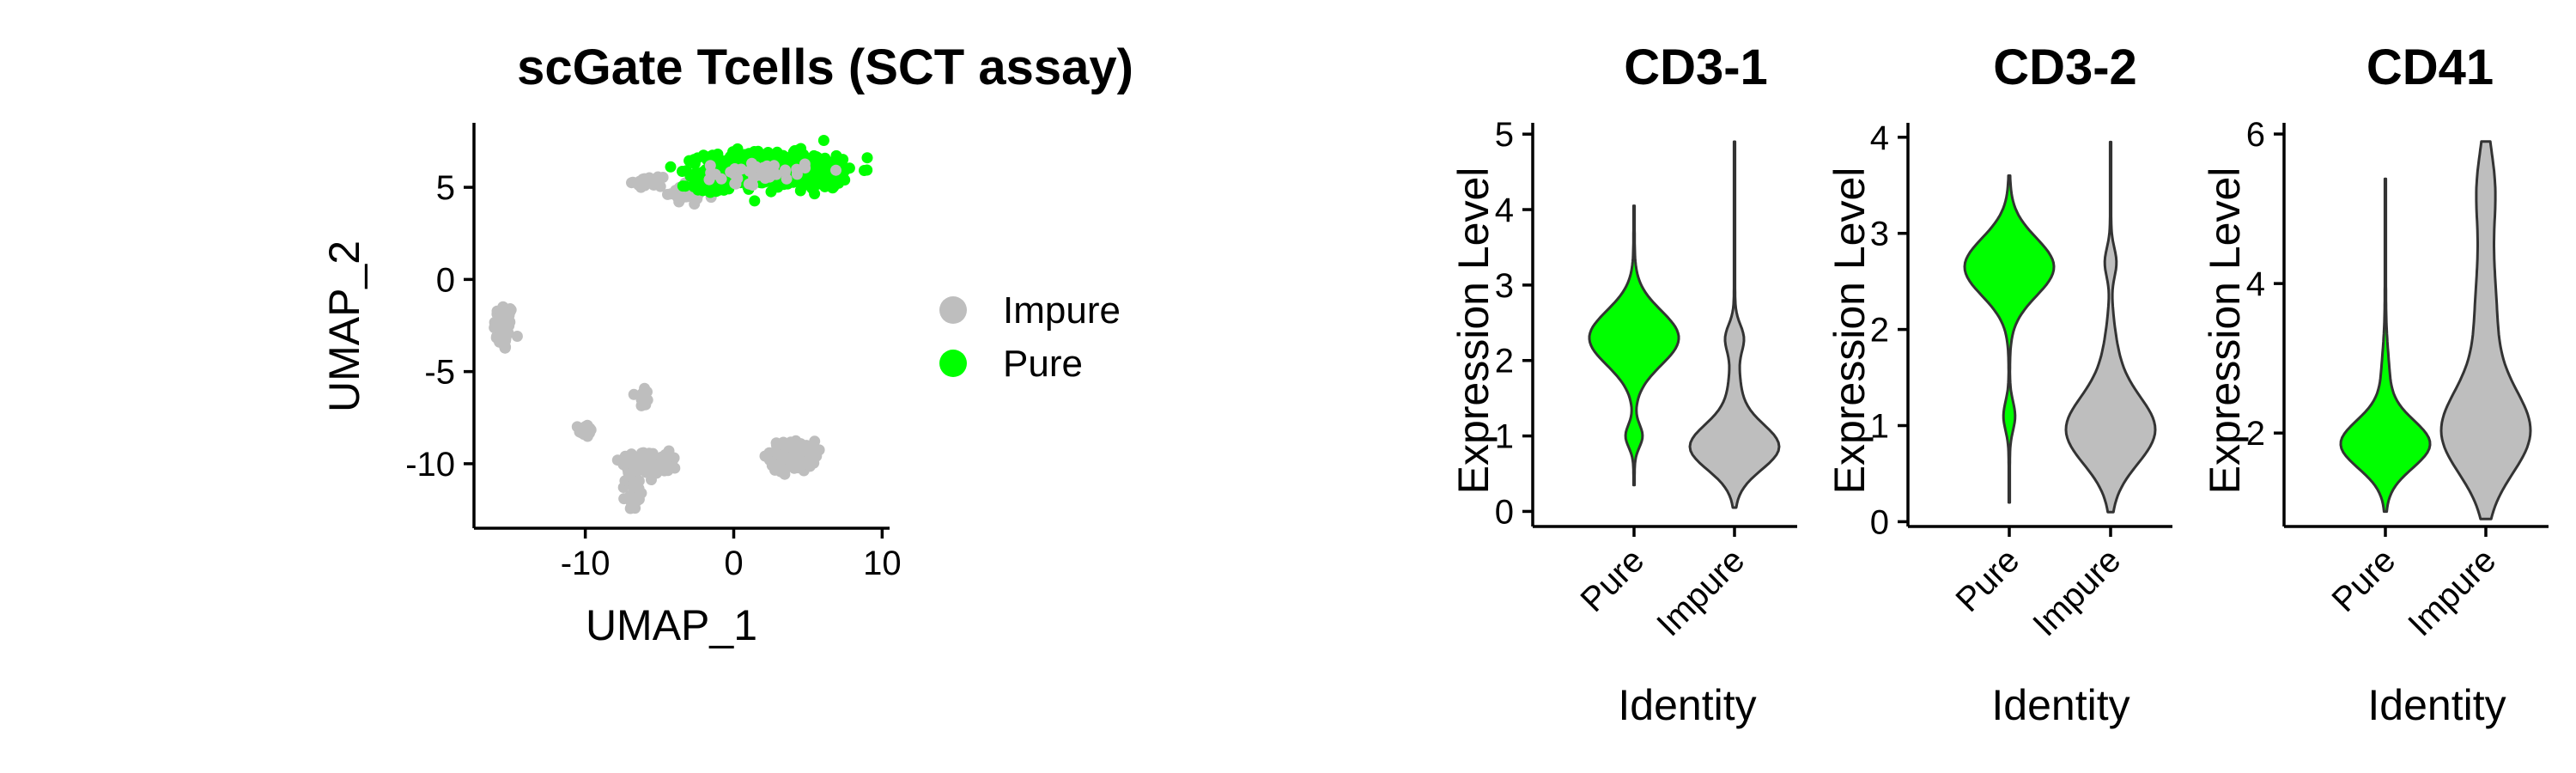 This screenshot has width=2576, height=773. I want to click on cd41-y-label: Expression Level, so click(2225, 331).